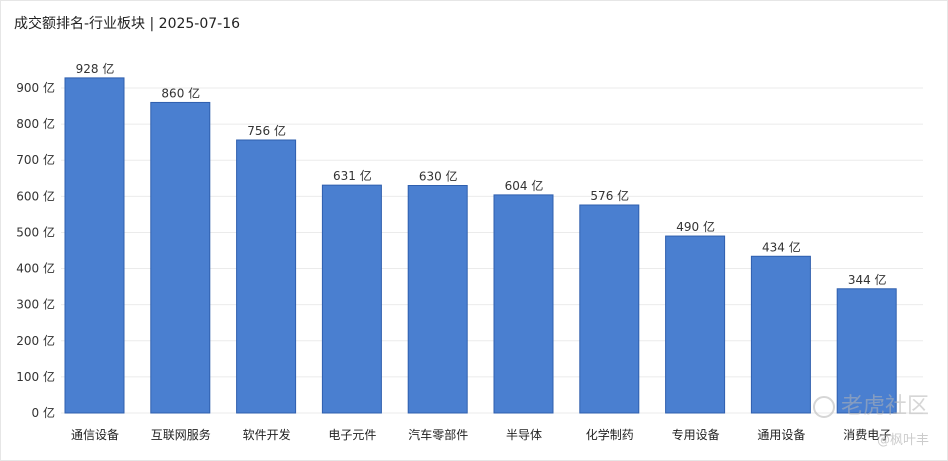 The image size is (948, 461). What do you see at coordinates (524, 435) in the screenshot?
I see `x-tick-label: 半导体` at bounding box center [524, 435].